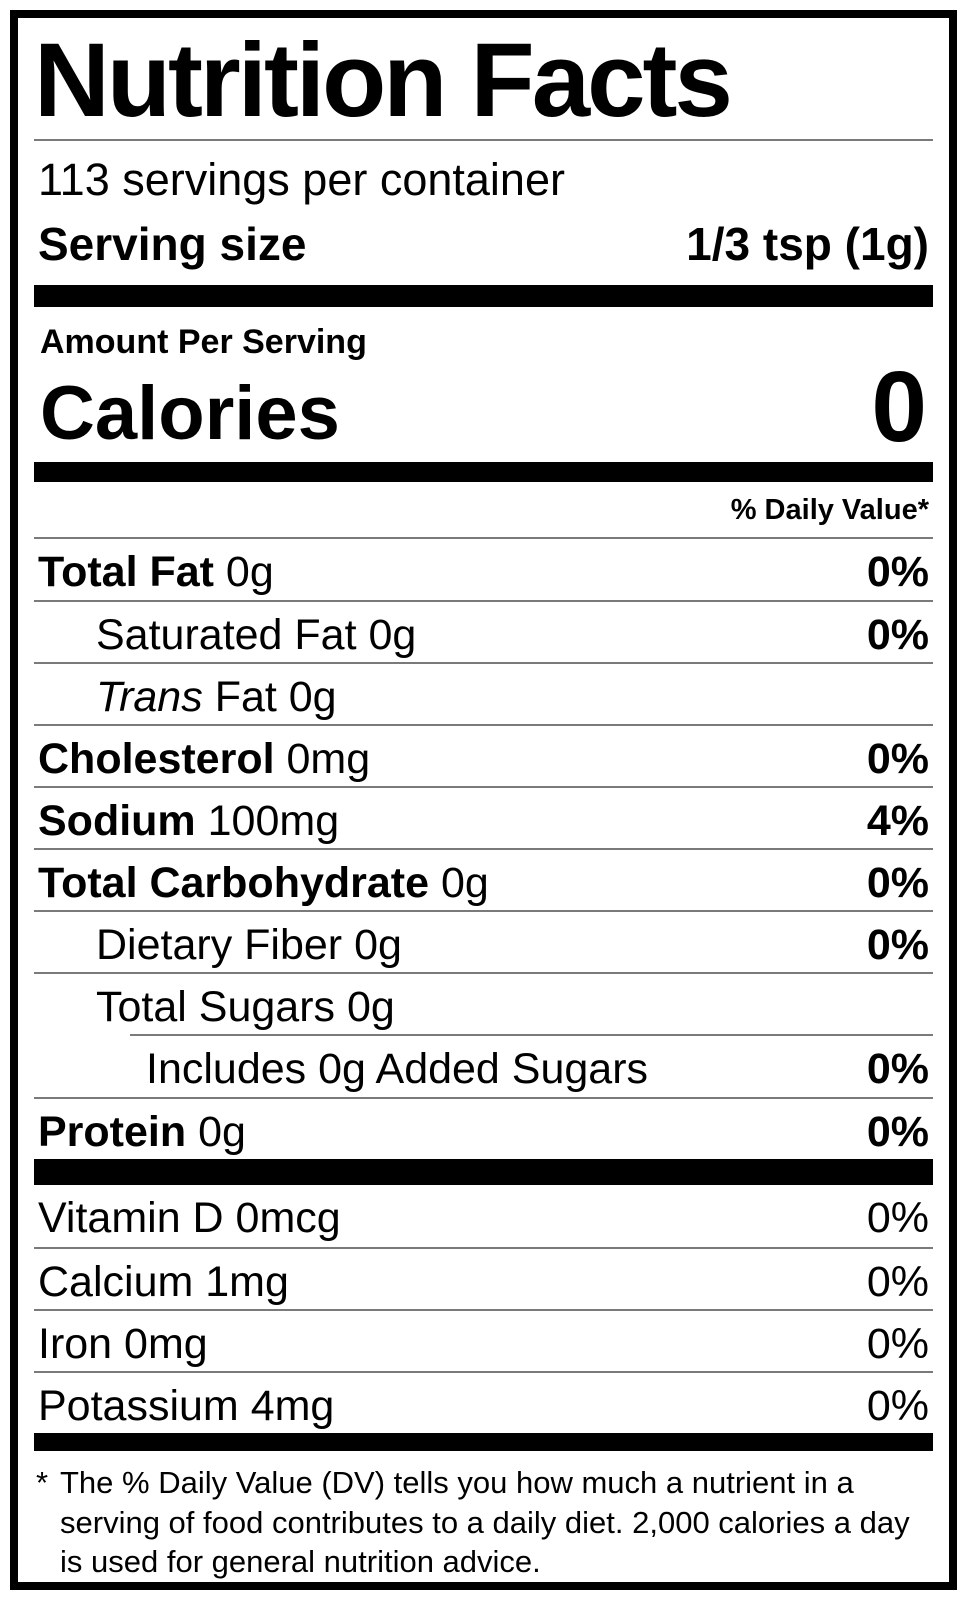 The height and width of the screenshot is (1600, 967). Describe the element at coordinates (483, 754) in the screenshot. I see `nutrient-row-cholesterol: Cholesterol 0mg 0%` at that location.